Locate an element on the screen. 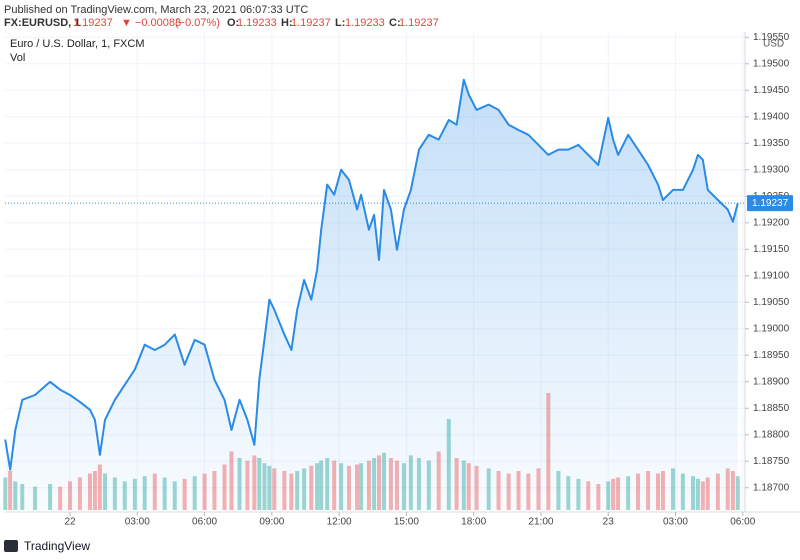 The width and height of the screenshot is (800, 560). y-tick-label: 1.19300 is located at coordinates (771, 169).